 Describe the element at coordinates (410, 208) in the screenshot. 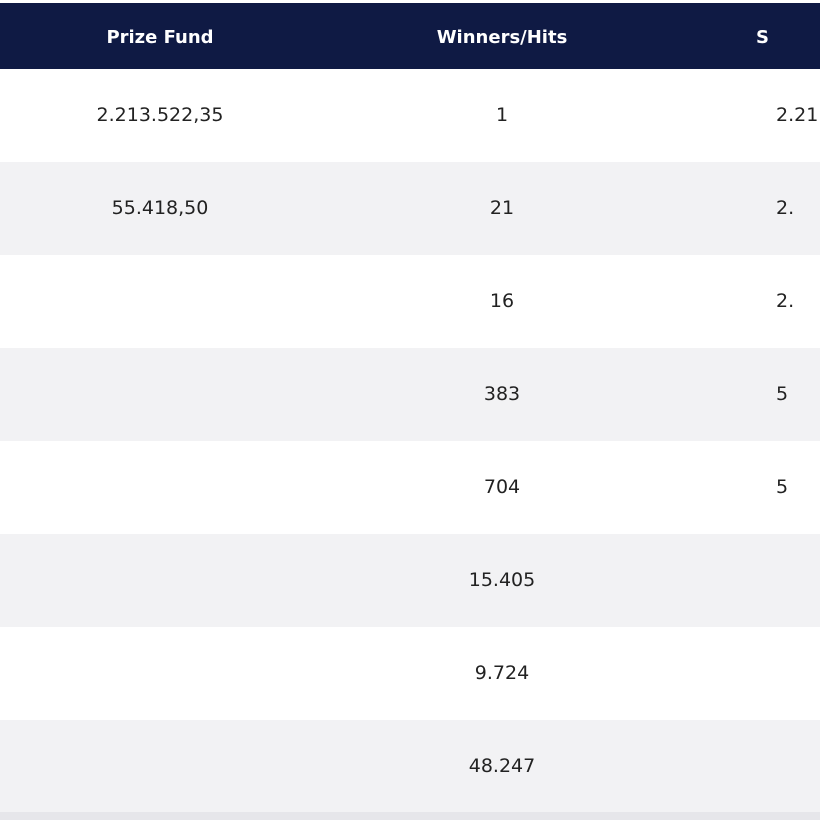

I see `table-row: 55.418,50 21 2.` at that location.